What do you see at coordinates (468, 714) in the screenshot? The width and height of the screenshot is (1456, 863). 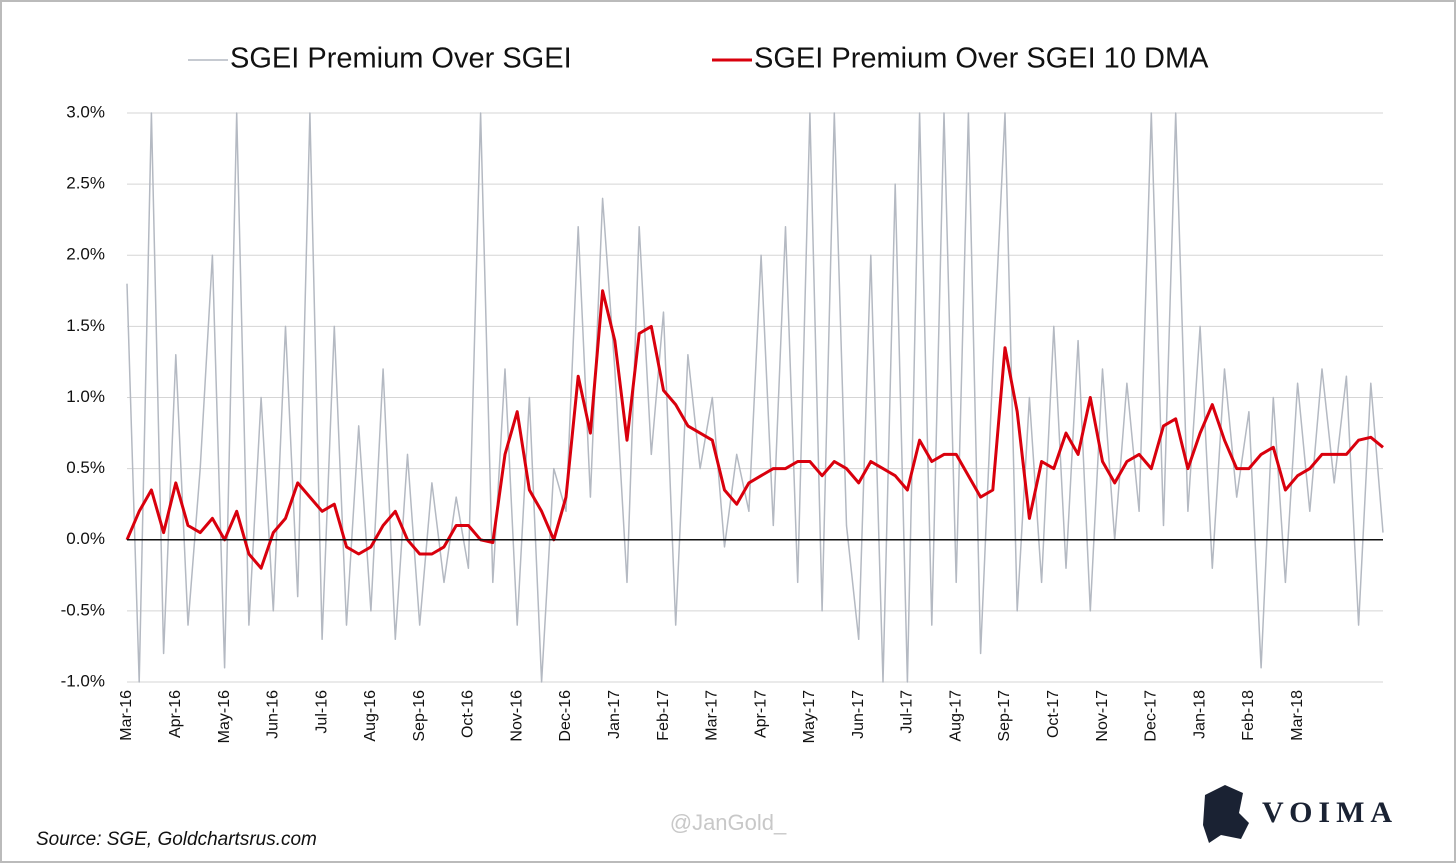 I see `x-tick-label: Oct-16` at bounding box center [468, 714].